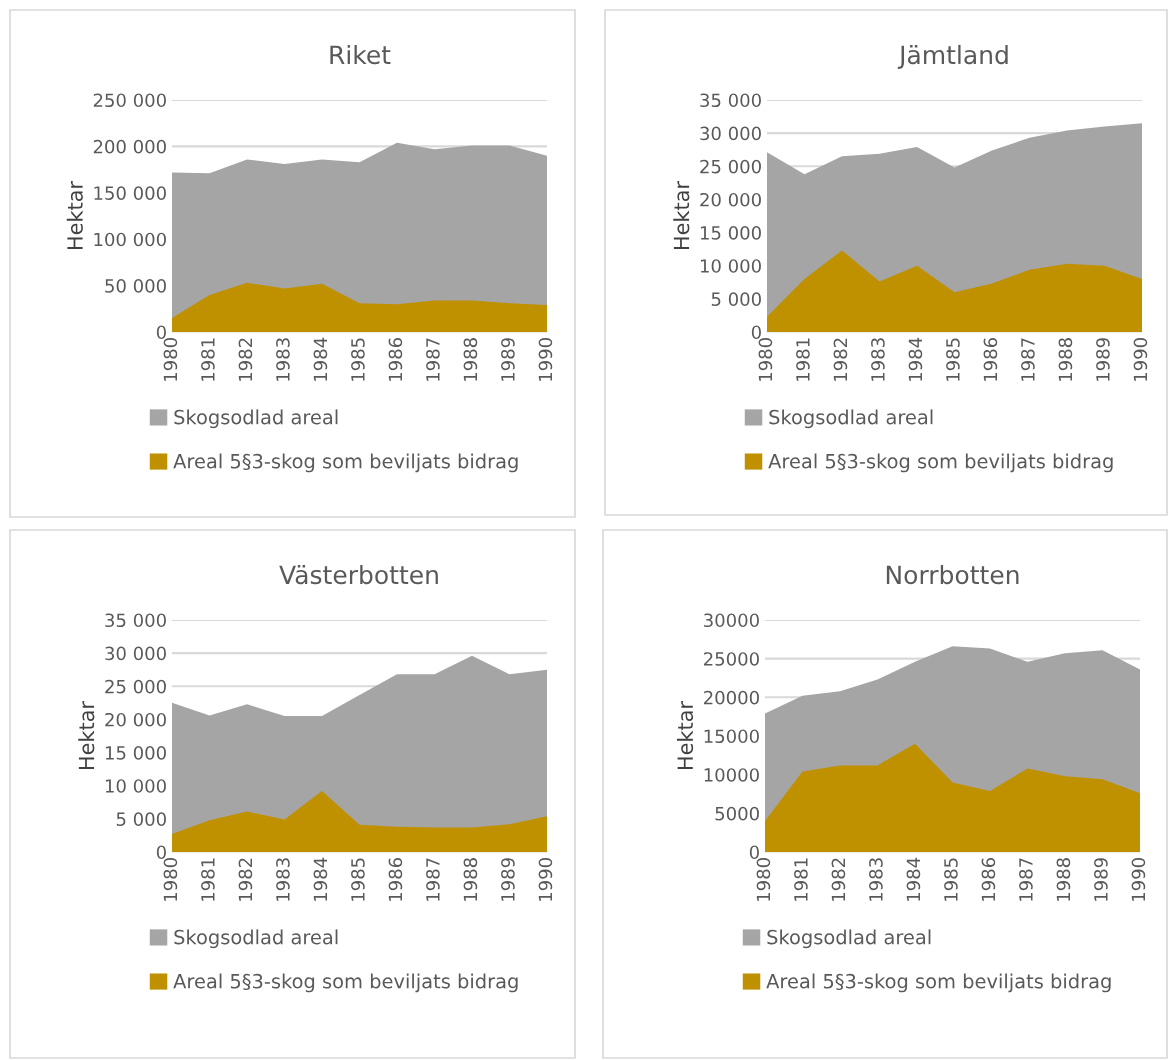 The width and height of the screenshot is (1169, 1060). Describe the element at coordinates (737, 813) in the screenshot. I see `y-tick-label: 5000` at that location.